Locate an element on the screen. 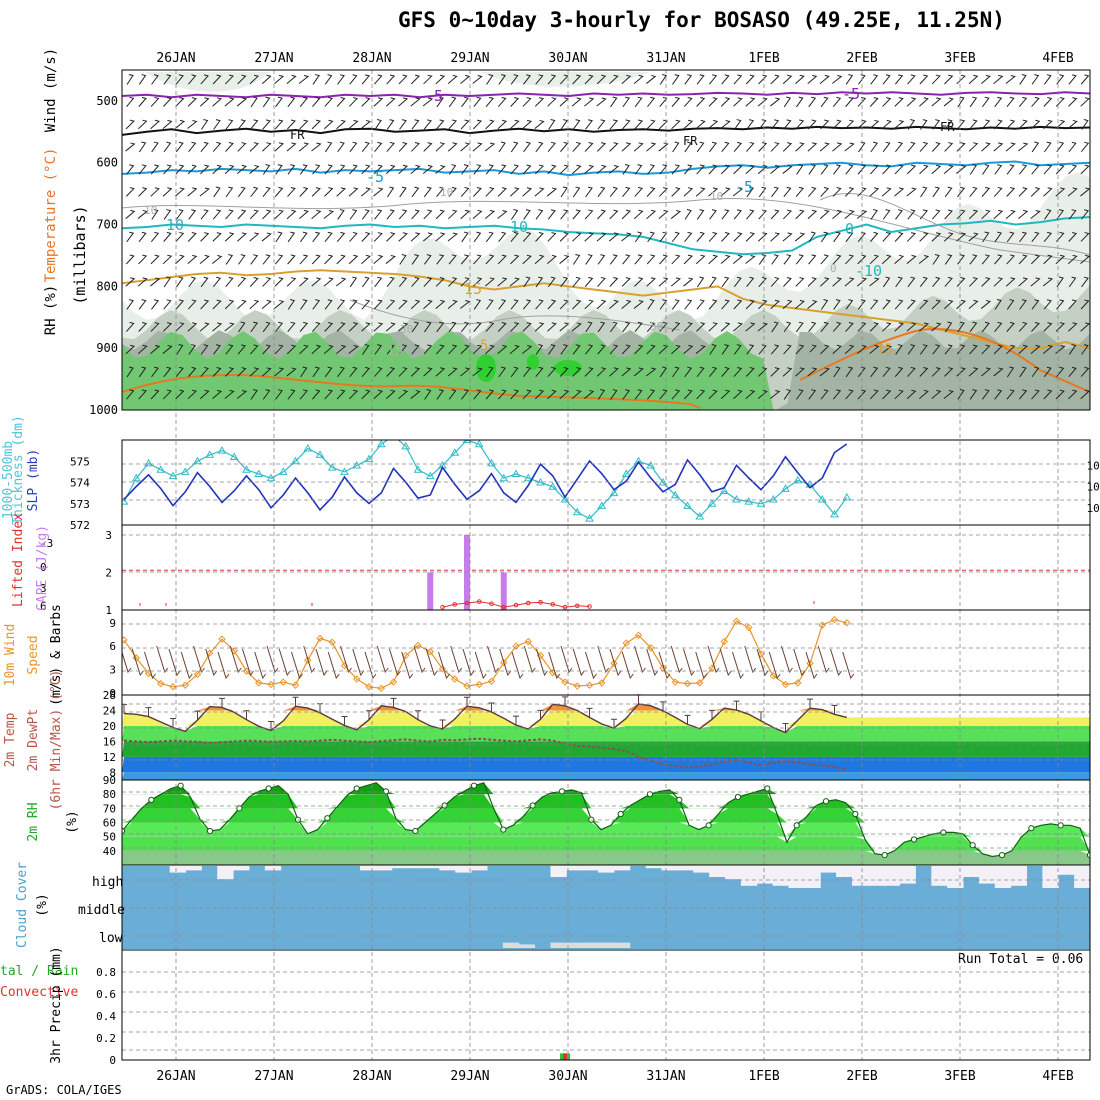 Image resolution: width=1100 pixels, height=1100 pixels. cloud-low-fill is located at coordinates (527, 946).